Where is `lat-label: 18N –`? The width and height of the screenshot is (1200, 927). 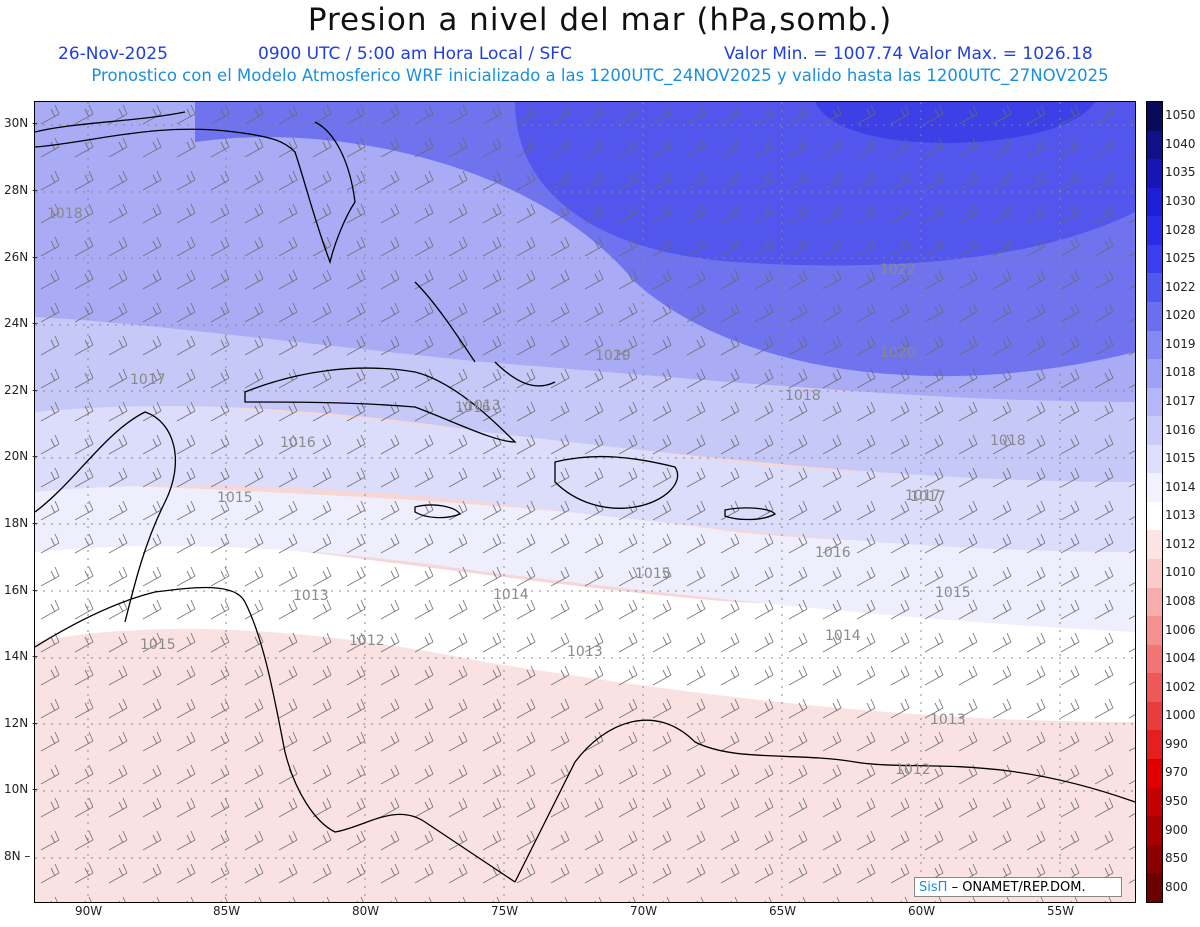
lat-label: 18N – is located at coordinates (21, 523).